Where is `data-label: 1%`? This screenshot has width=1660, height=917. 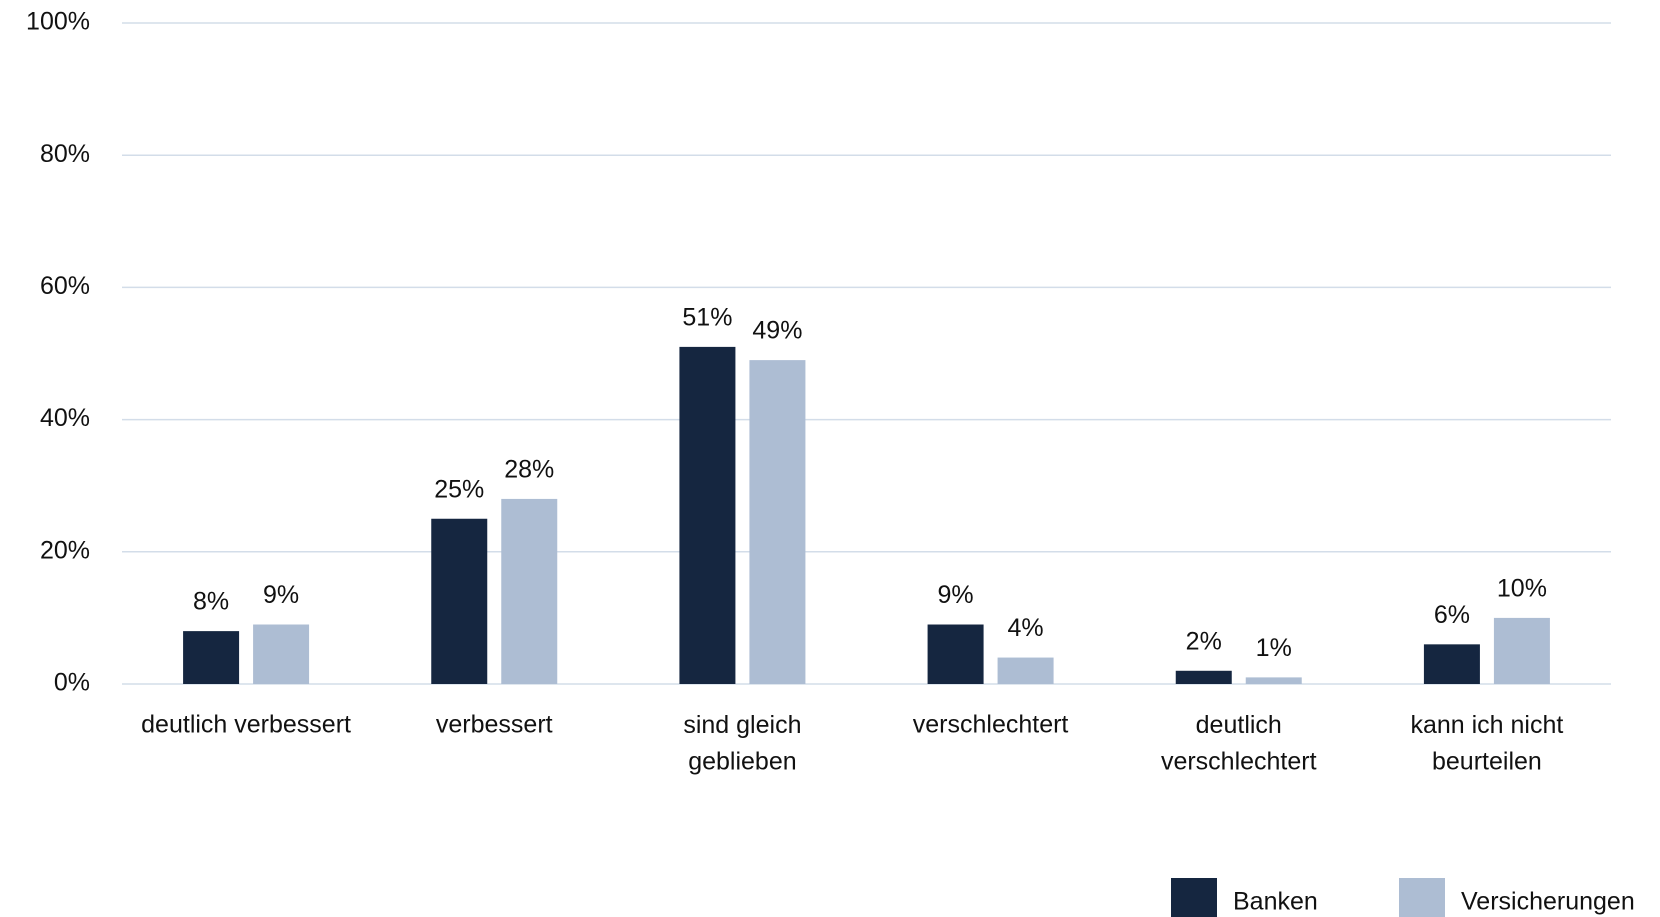 data-label: 1% is located at coordinates (1274, 648).